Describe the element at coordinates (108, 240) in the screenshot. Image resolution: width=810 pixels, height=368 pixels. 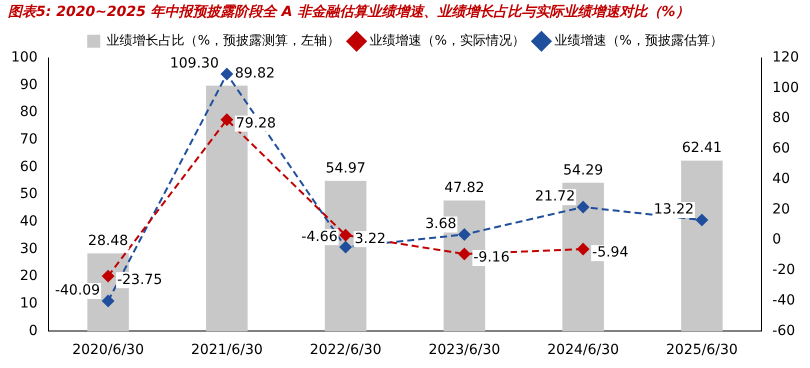
I see `data-label: 28.48` at that location.